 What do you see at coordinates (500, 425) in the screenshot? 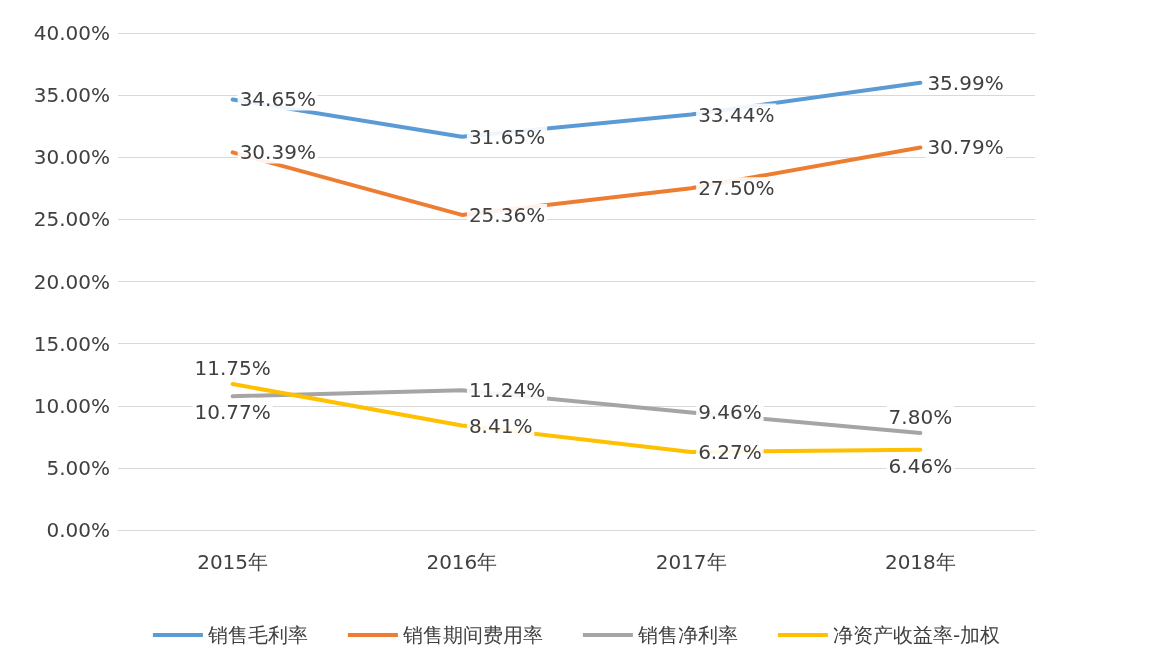
I see `data-label: 8.41%` at bounding box center [500, 425].